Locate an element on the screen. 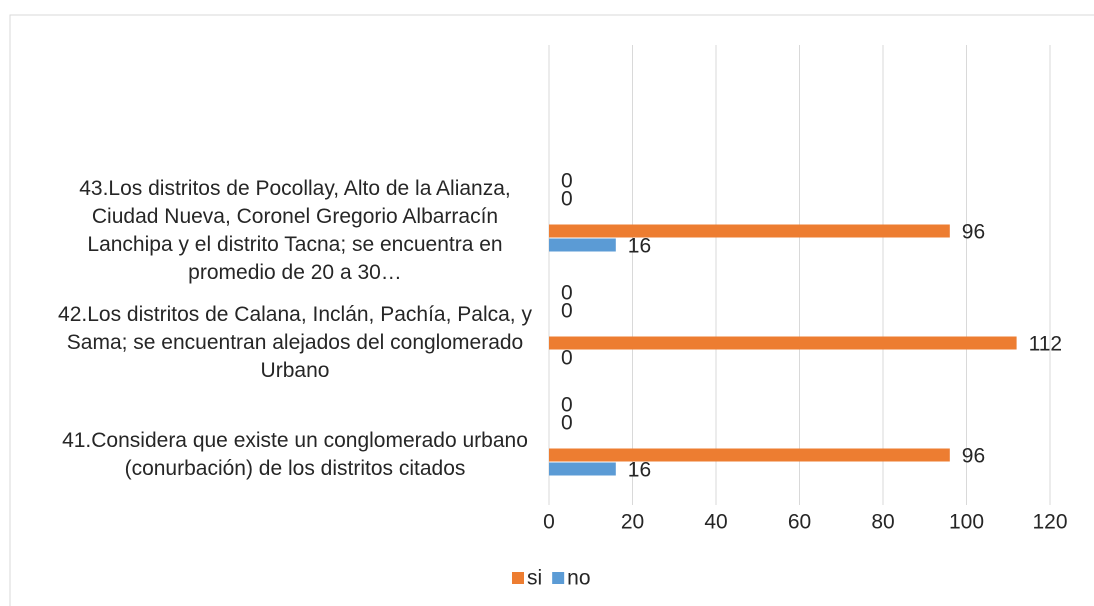 The image size is (1094, 606). x-tick-label: 120 is located at coordinates (1049, 522).